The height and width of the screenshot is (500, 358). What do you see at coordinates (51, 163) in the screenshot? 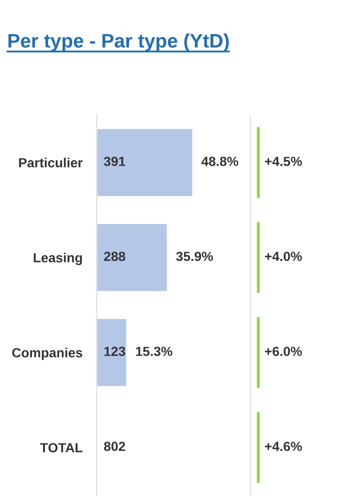
I see `y-tick-label: Particulier` at bounding box center [51, 163].